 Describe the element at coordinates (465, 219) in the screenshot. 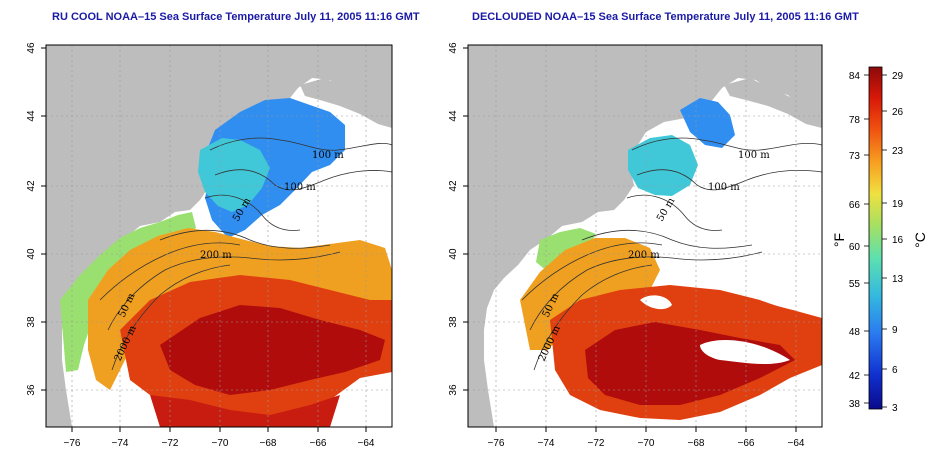

I see `right-y-axis` at that location.